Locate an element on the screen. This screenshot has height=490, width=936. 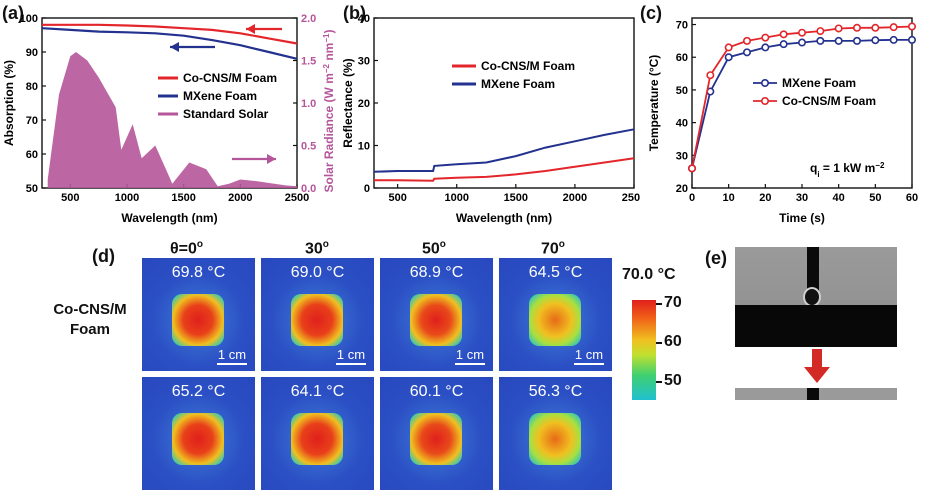
chart-b-ytick-label-30: 30 is located at coordinates (364, 62).